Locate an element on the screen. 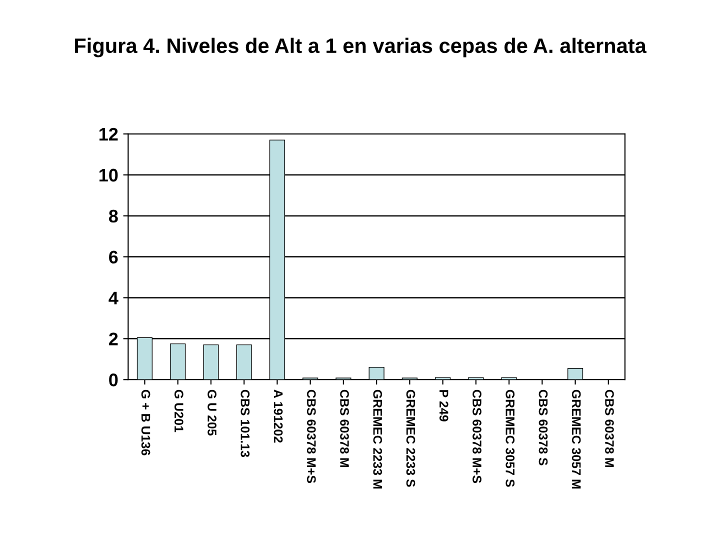  x-tick-label: CBS 60378 S is located at coordinates (543, 428).